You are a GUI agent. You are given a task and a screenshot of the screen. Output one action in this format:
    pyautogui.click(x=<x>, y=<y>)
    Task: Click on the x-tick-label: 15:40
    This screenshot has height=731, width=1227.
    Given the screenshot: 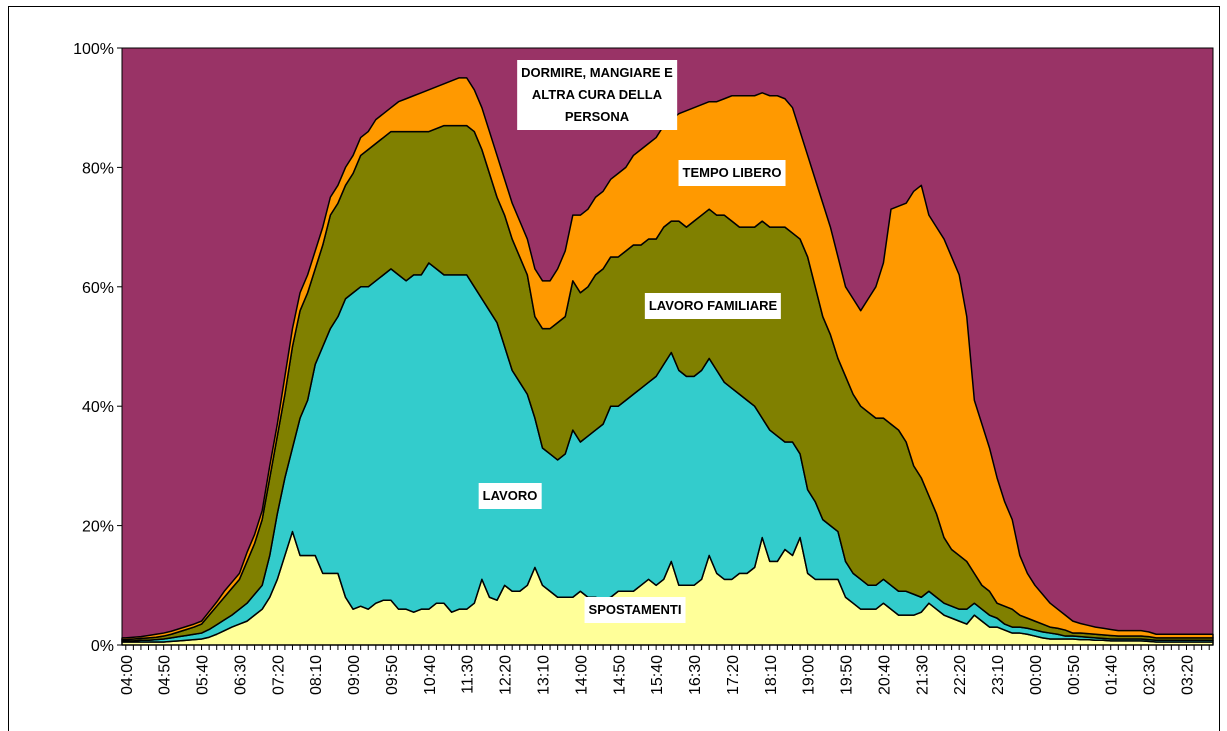 What is the action you would take?
    pyautogui.click(x=657, y=675)
    